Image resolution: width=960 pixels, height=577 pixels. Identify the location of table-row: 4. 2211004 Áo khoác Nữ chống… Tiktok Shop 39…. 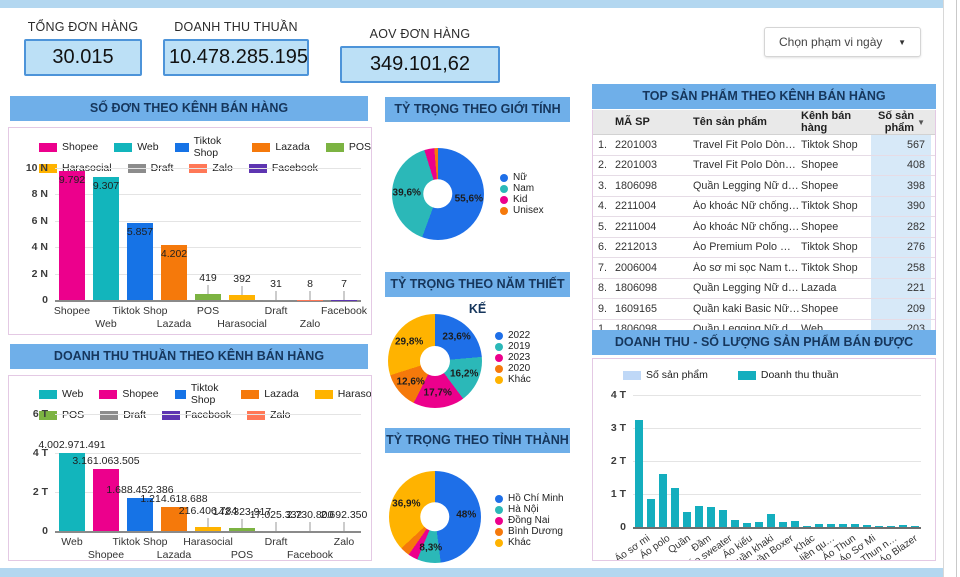
(764, 206).